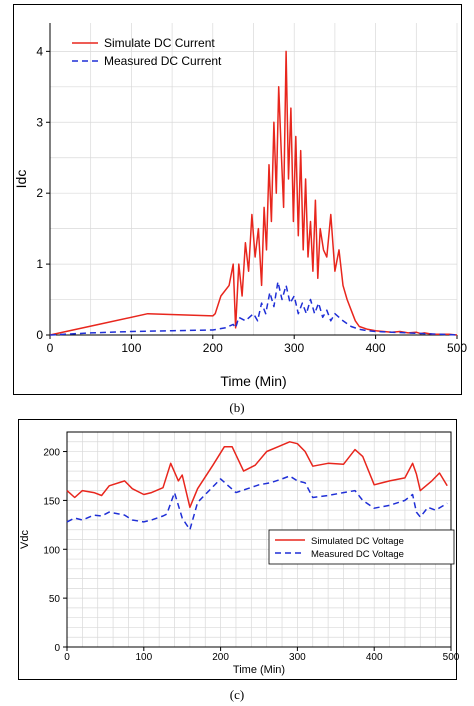  What do you see at coordinates (357, 541) in the screenshot?
I see `legend-label: Simulated DC Voltage` at bounding box center [357, 541].